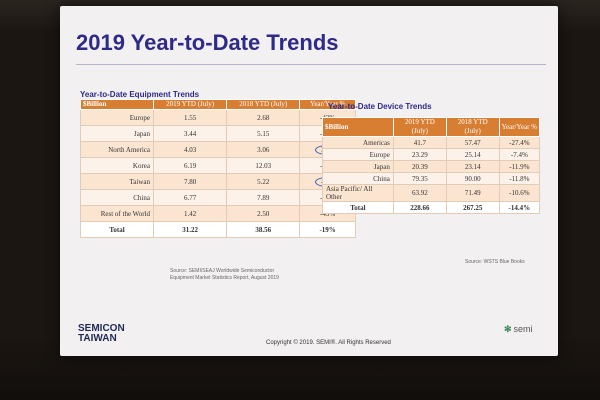 This screenshot has width=600, height=400. What do you see at coordinates (263, 165) in the screenshot?
I see `ytd-2018-value: 12.03` at bounding box center [263, 165].